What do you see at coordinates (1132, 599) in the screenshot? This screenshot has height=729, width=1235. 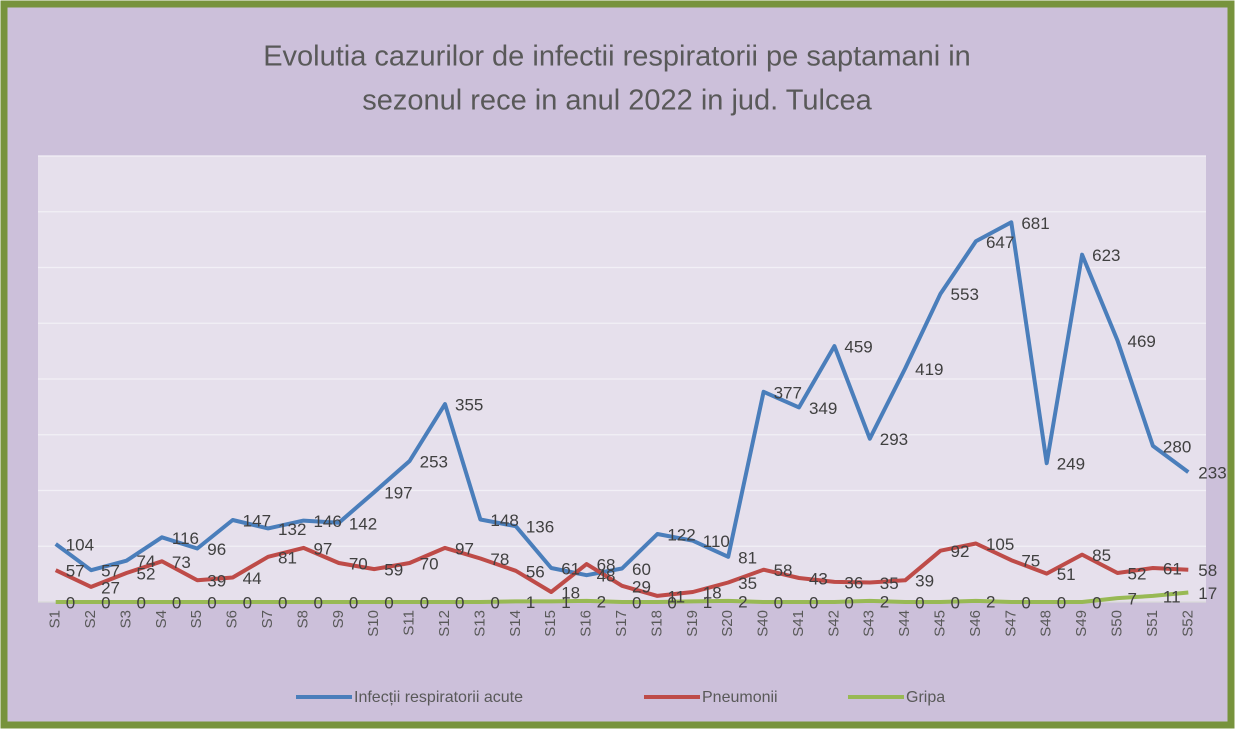 I see `data-label: 7` at bounding box center [1132, 599].